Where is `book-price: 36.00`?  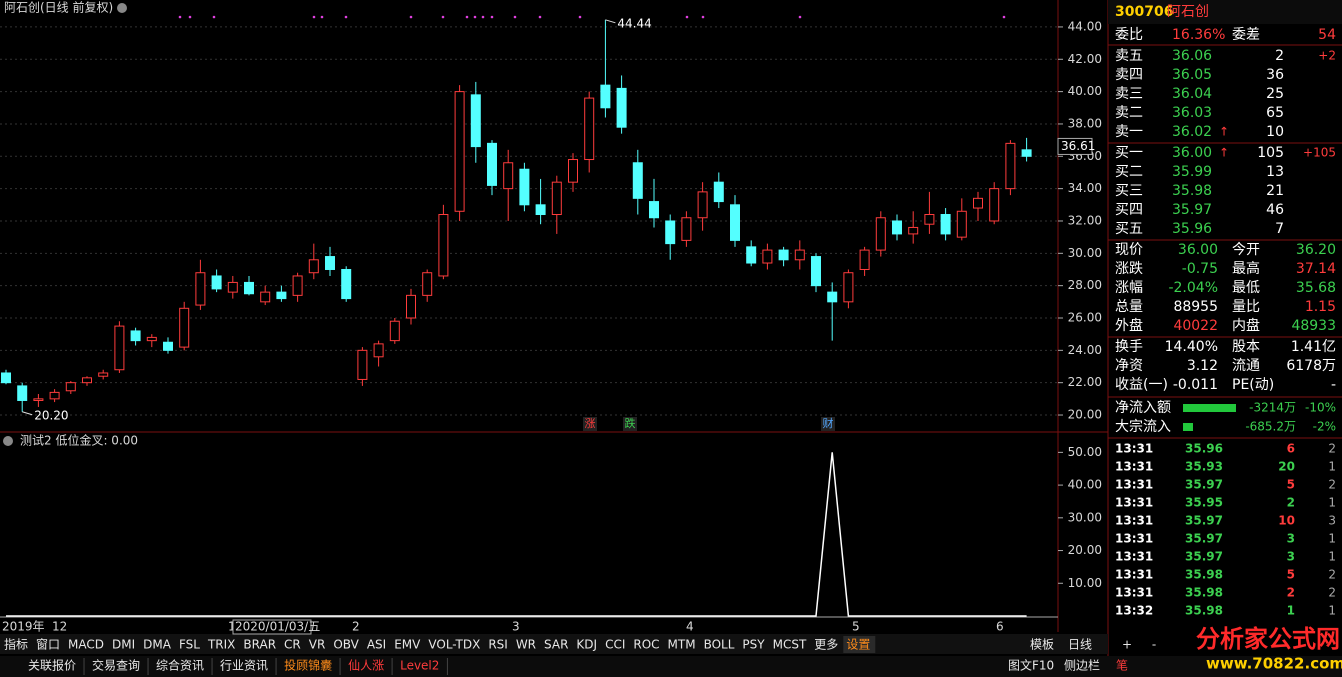 book-price: 36.00 is located at coordinates (1192, 153).